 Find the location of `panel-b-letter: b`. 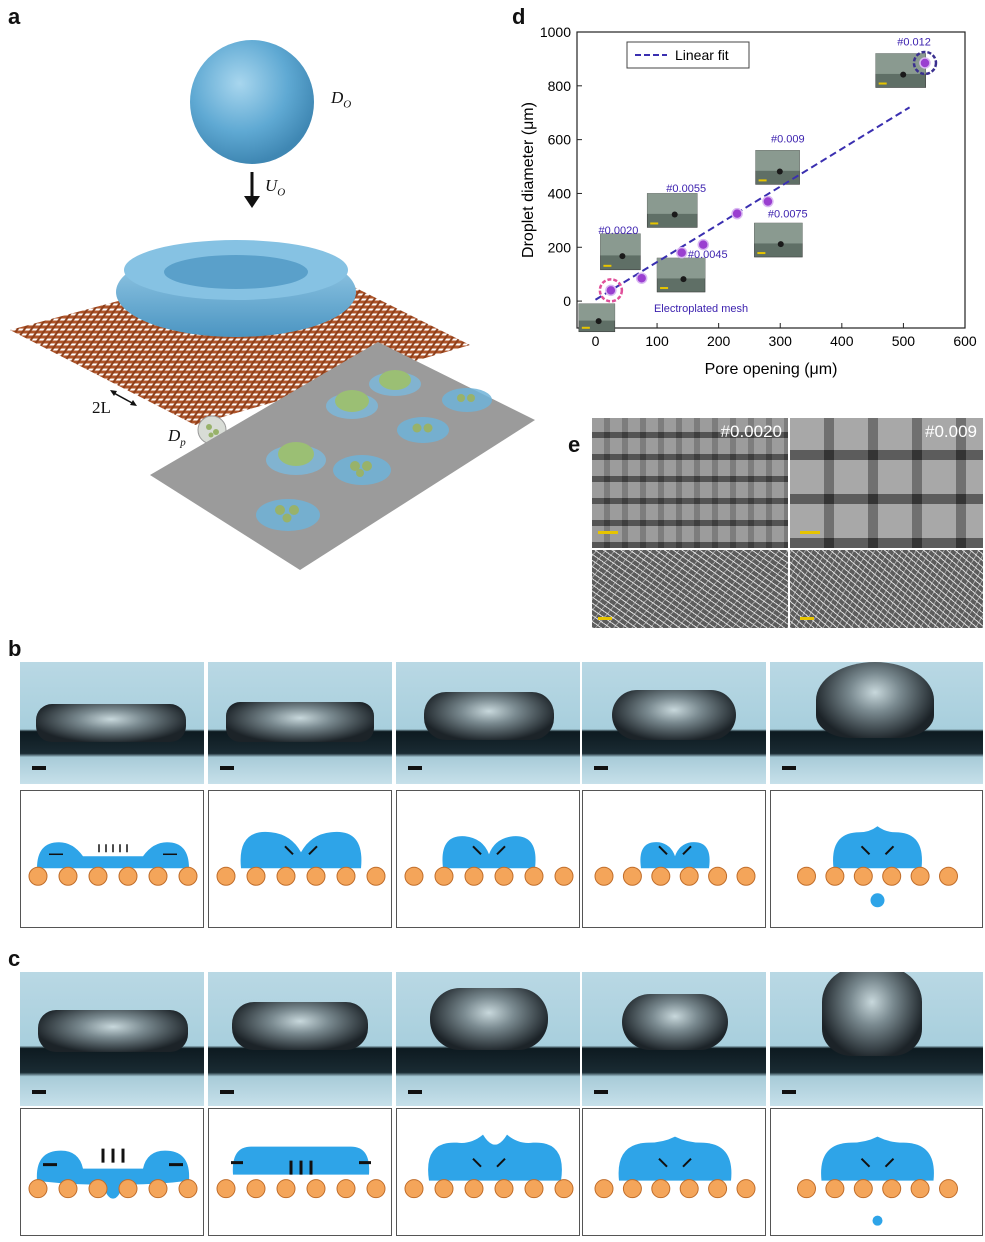

panel-b-letter: b is located at coordinates (15, 648).